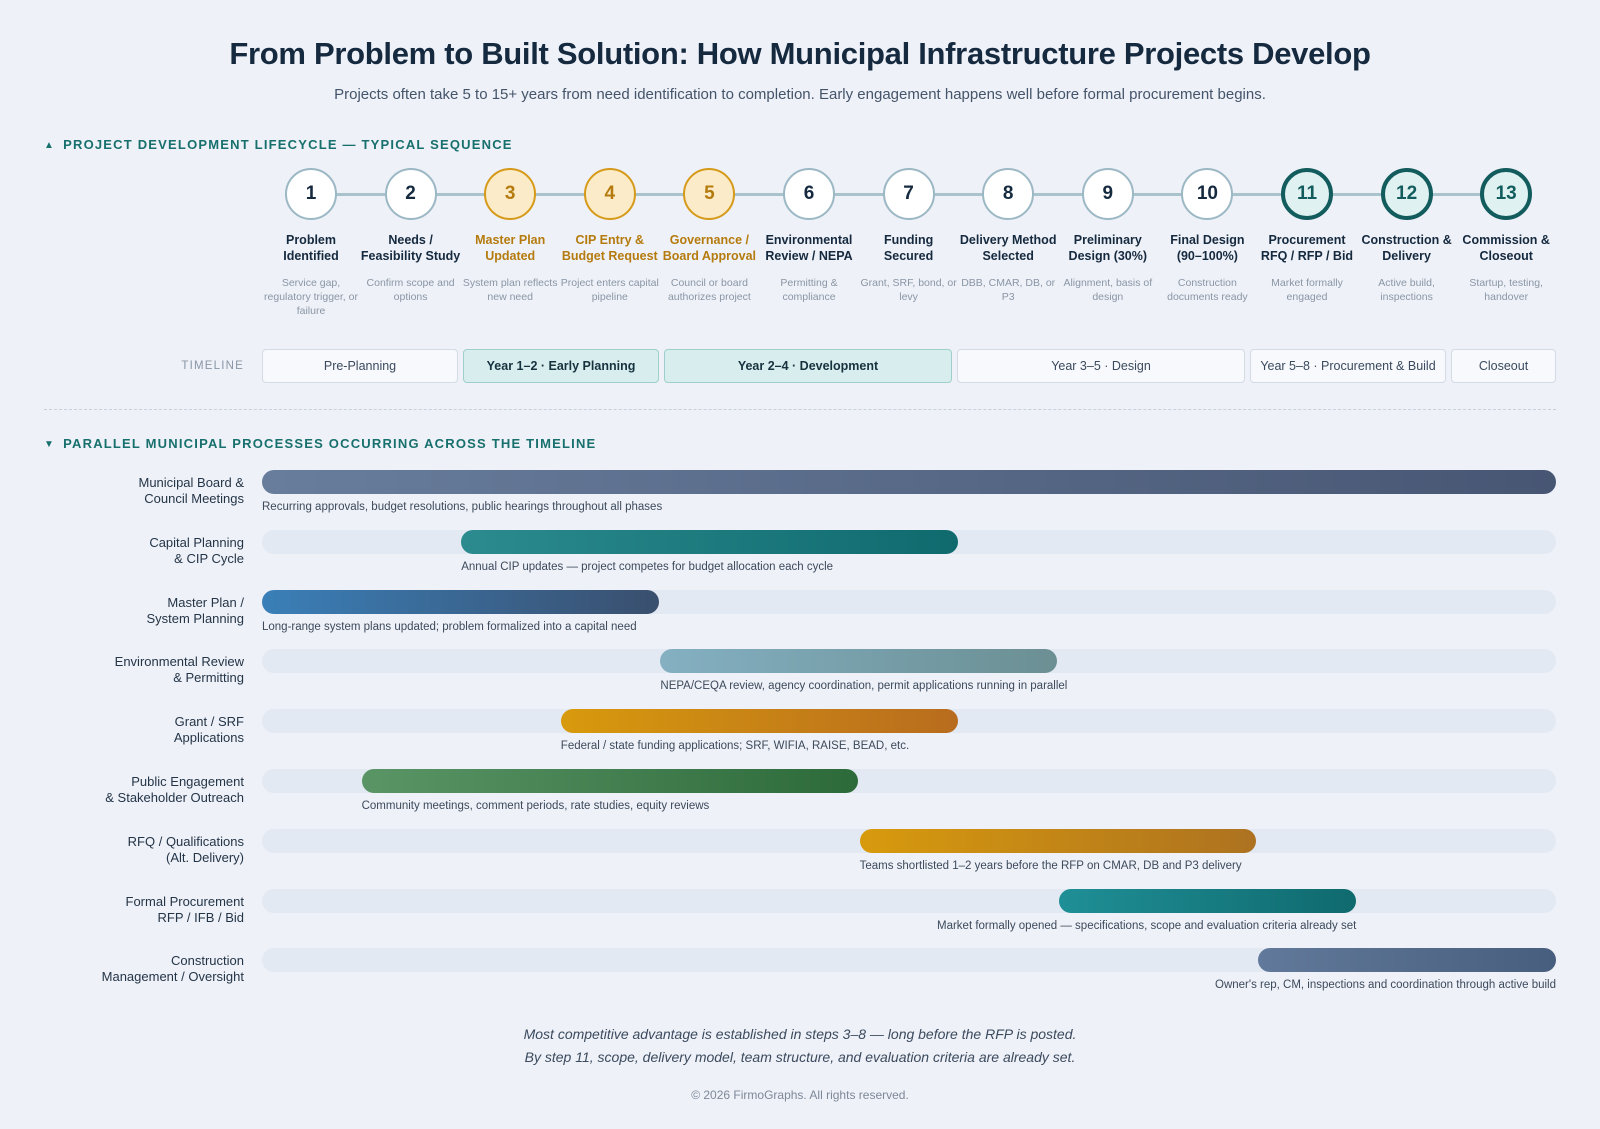 The width and height of the screenshot is (1600, 1129). I want to click on process-label: Grant / SRF Applications, so click(152, 730).